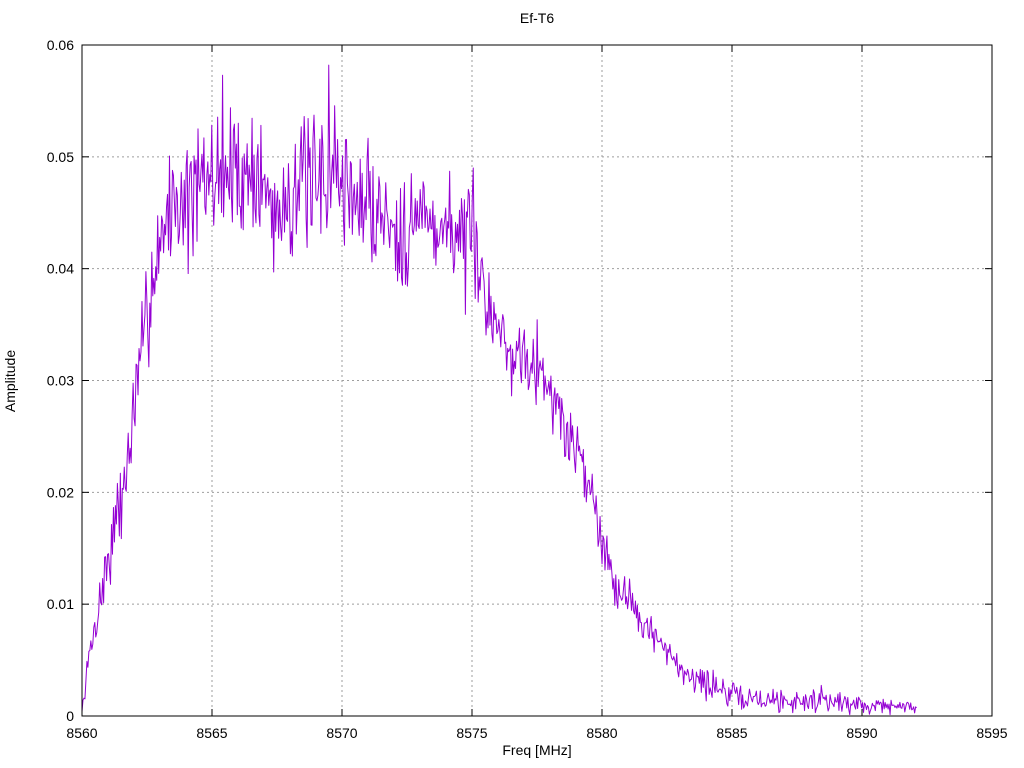  I want to click on x-tick-label: 8595, so click(991, 733).